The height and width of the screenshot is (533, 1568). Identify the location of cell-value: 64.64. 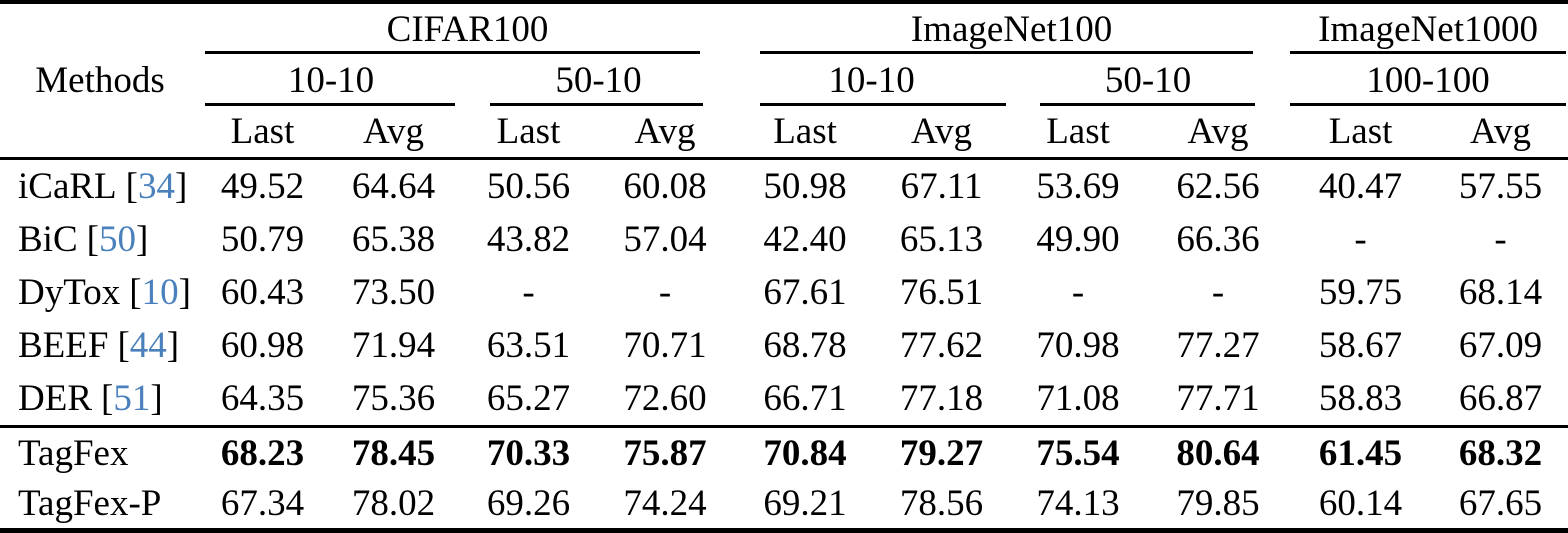
(393, 186).